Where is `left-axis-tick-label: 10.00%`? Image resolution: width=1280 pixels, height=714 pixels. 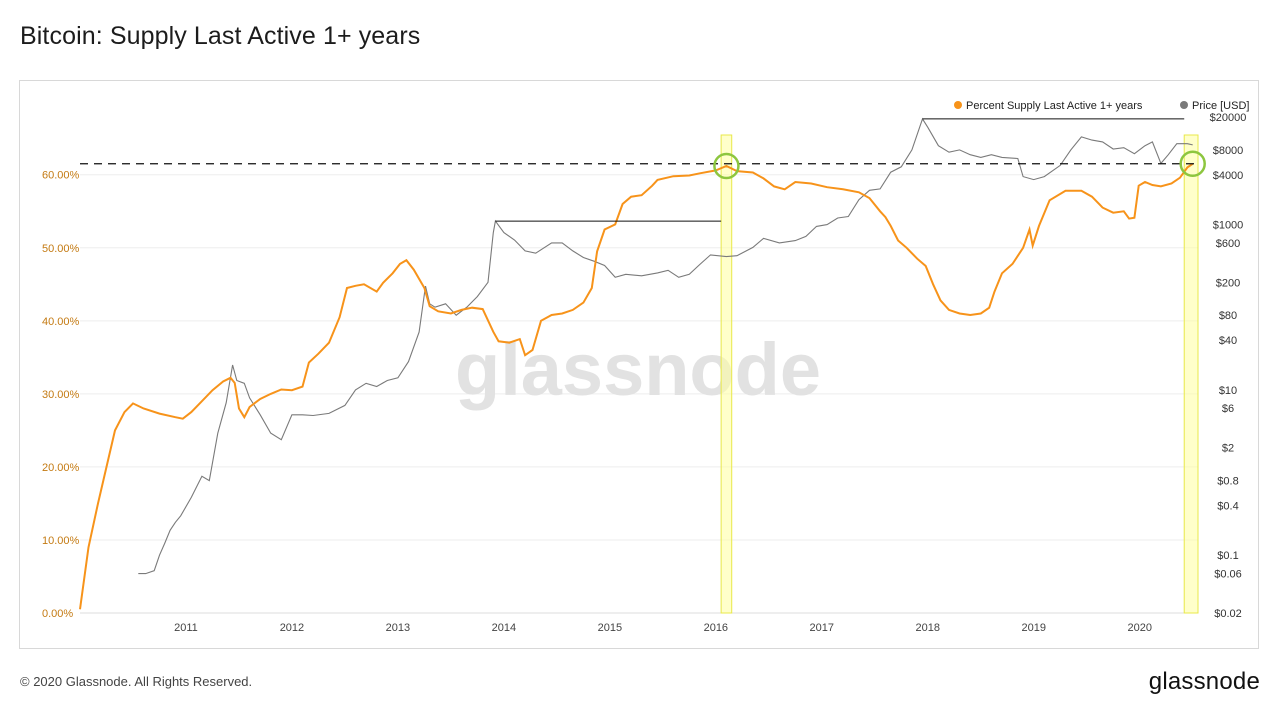 left-axis-tick-label: 10.00% is located at coordinates (61, 541).